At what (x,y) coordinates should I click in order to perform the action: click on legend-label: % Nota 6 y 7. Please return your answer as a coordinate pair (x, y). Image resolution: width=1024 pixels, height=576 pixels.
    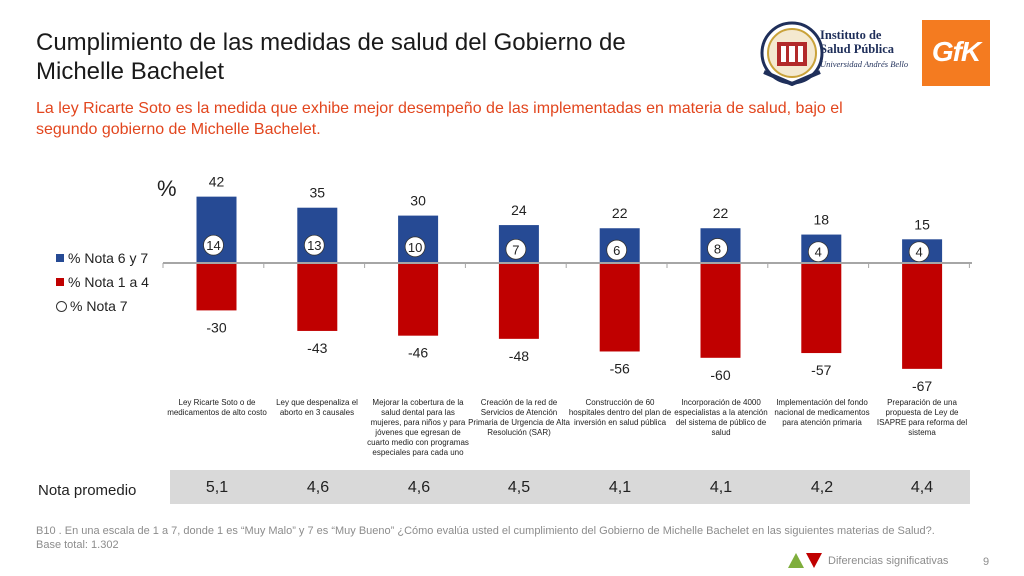
    Looking at the image, I should click on (108, 258).